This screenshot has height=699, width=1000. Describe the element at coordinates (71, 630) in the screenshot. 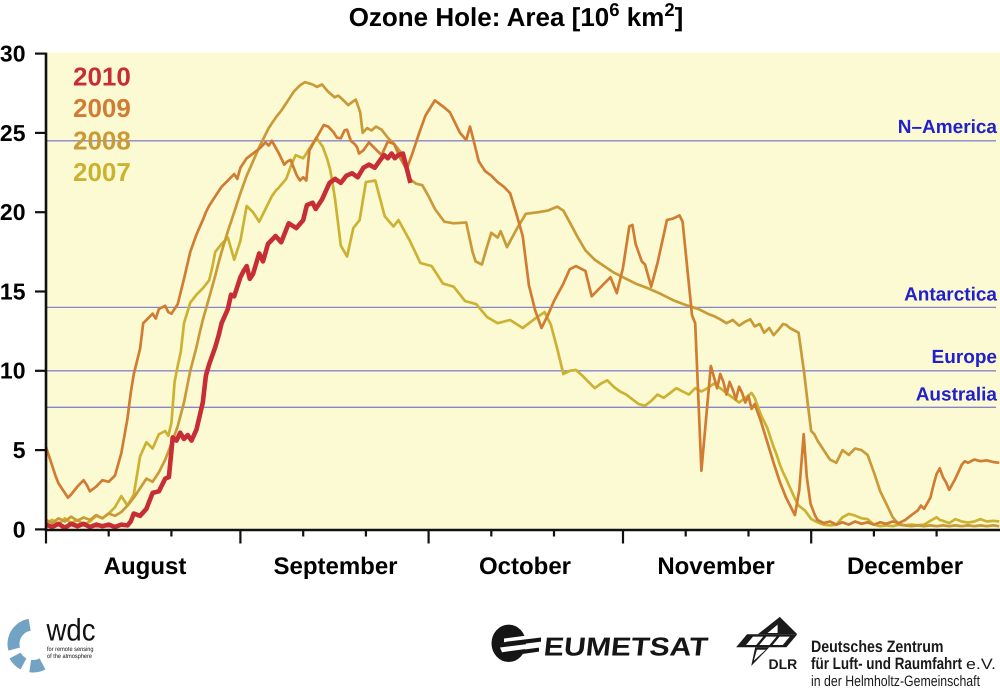

I see `svg-text: wdc` at that location.